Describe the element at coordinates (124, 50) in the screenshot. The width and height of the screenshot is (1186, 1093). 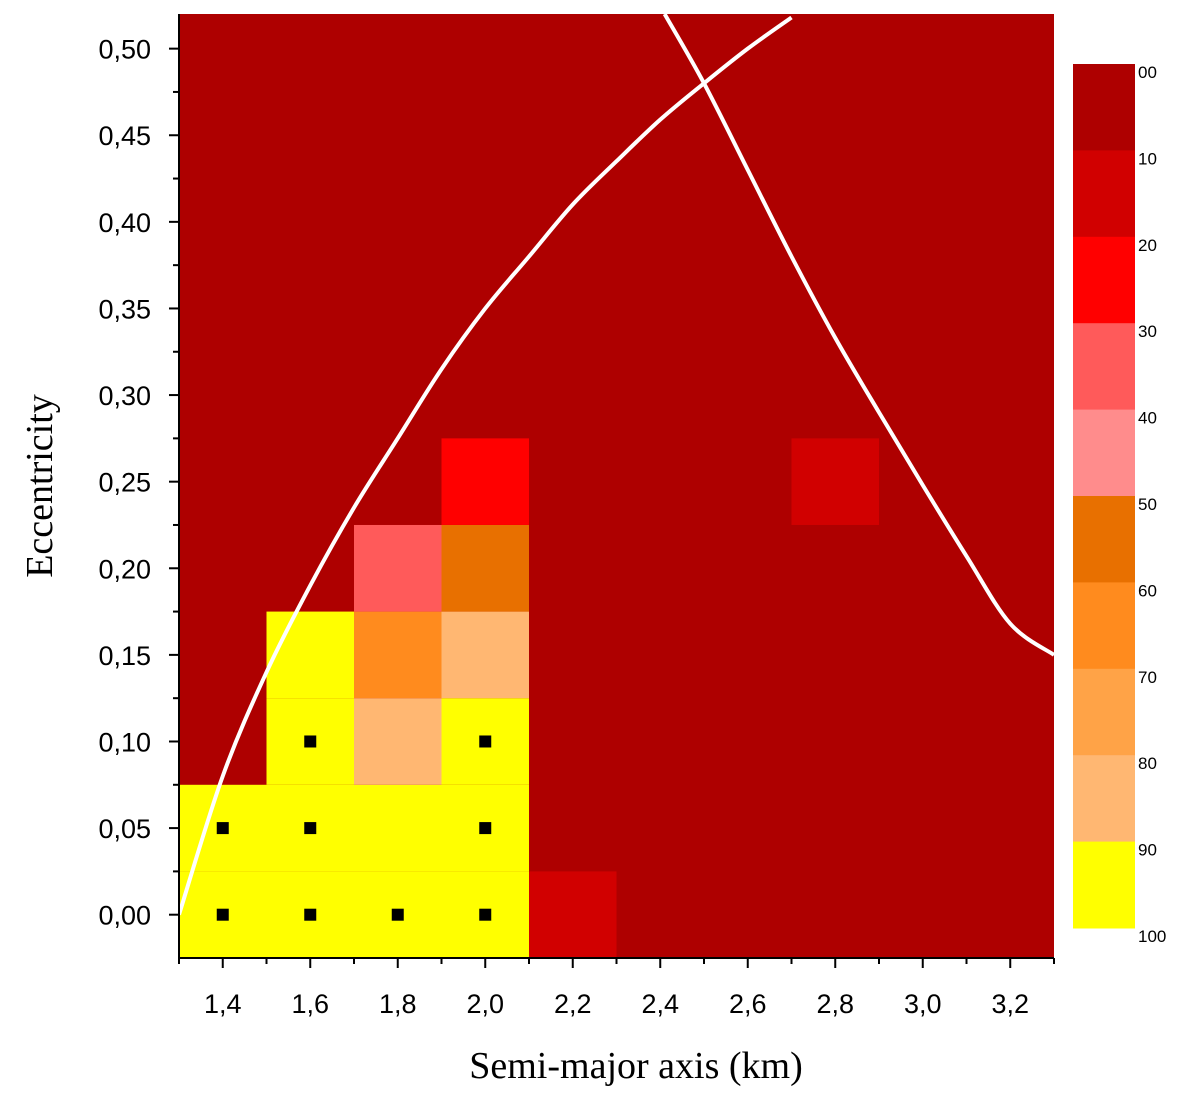
I see `y-tick-label-10: 0,50` at that location.